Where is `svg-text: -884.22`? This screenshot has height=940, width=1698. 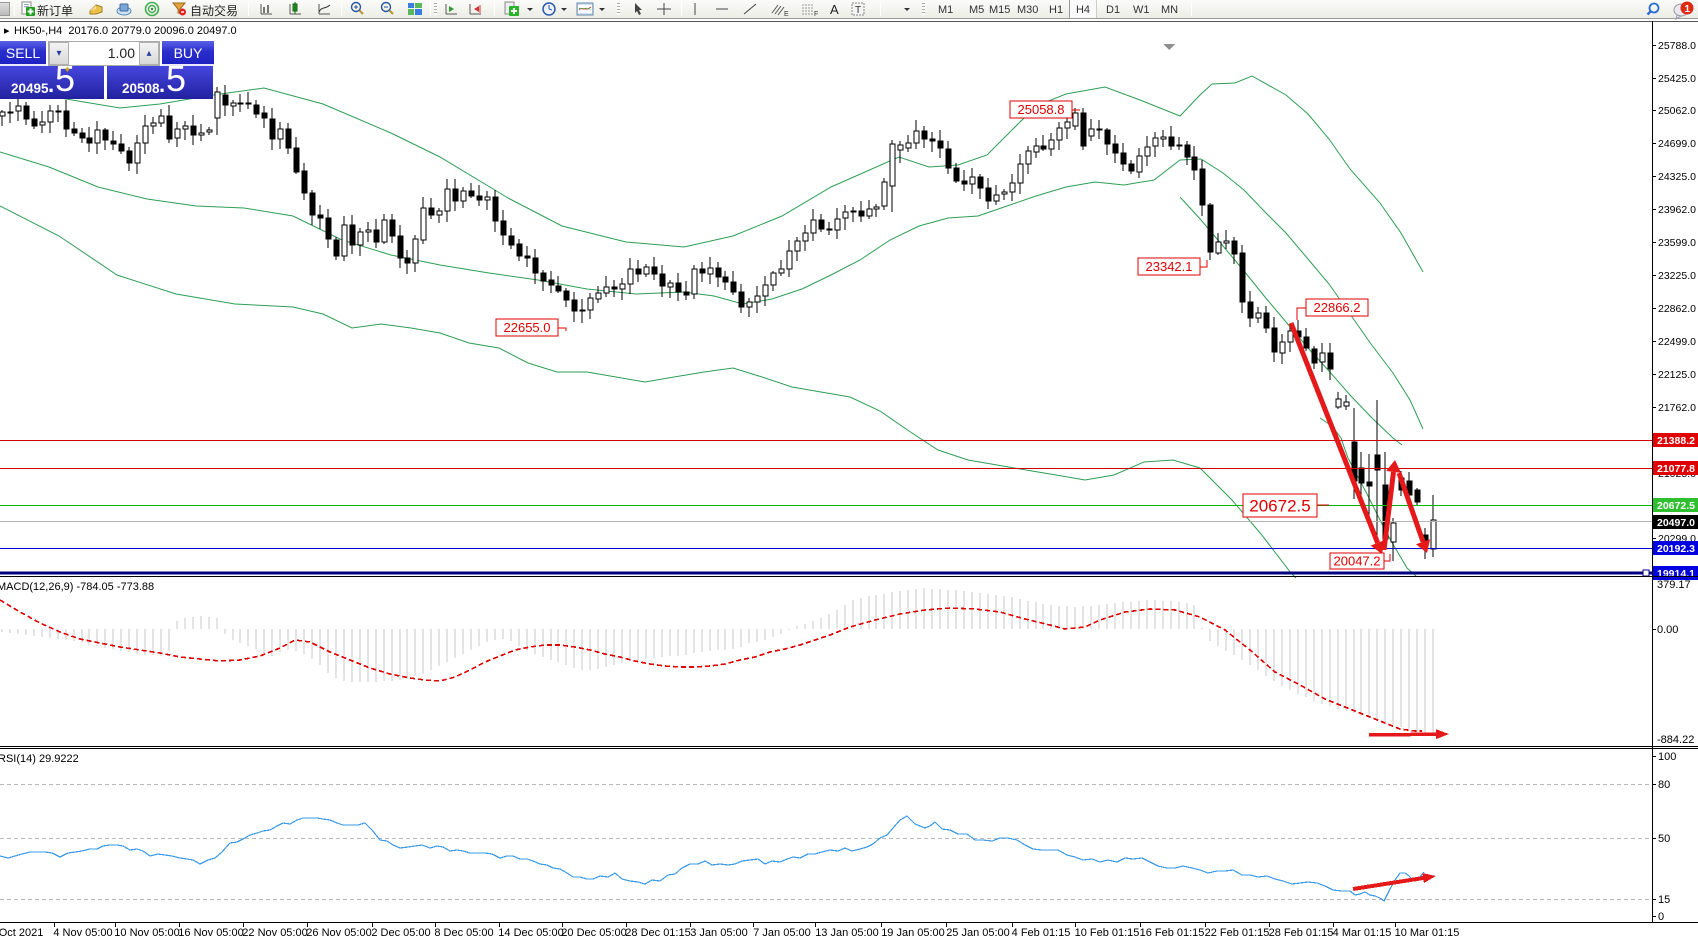 svg-text: -884.22 is located at coordinates (1675, 740).